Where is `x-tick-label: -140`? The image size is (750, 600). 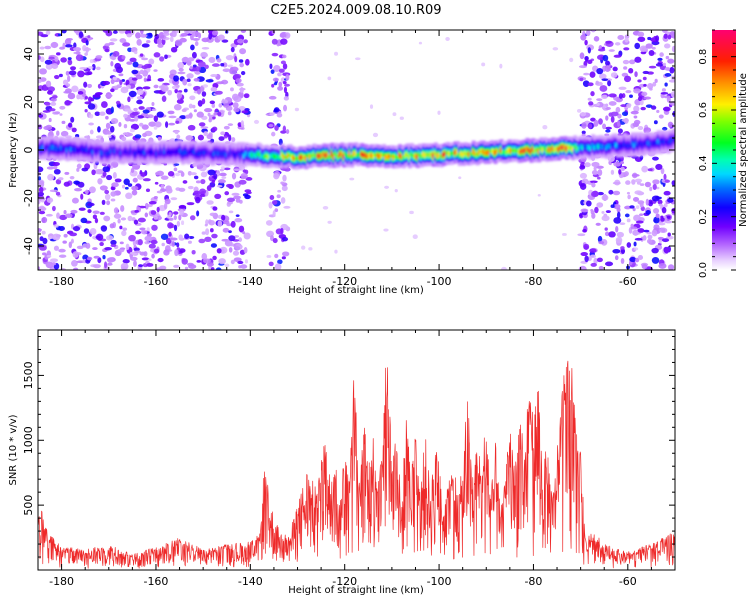 x-tick-label: -140 is located at coordinates (250, 581).